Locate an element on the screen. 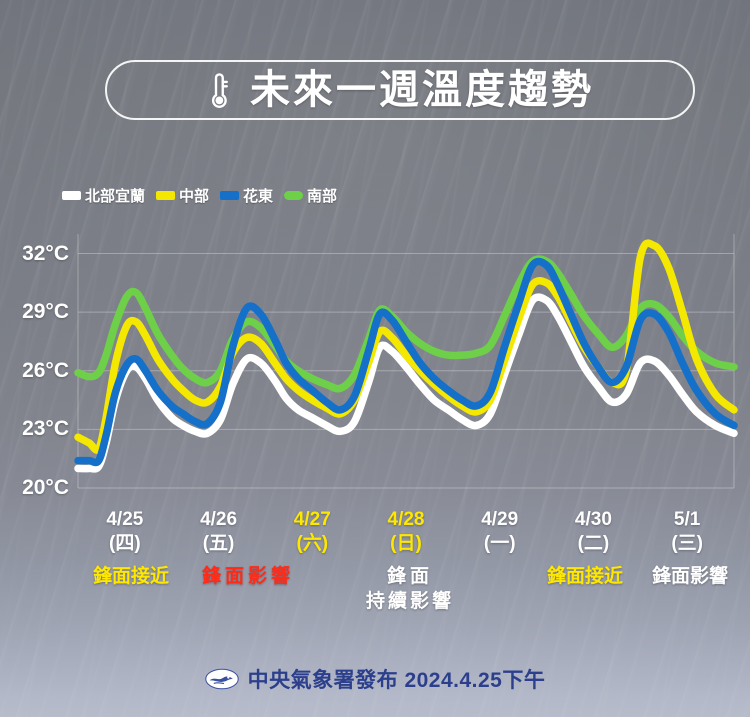  legend-label: 中部 is located at coordinates (194, 196).